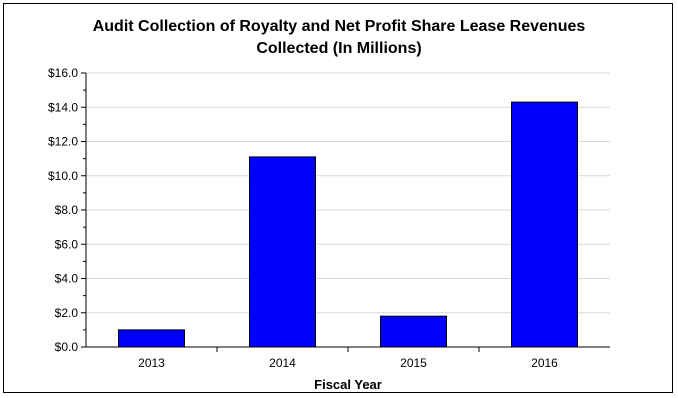  I want to click on x-tick-label: 2016, so click(544, 363).